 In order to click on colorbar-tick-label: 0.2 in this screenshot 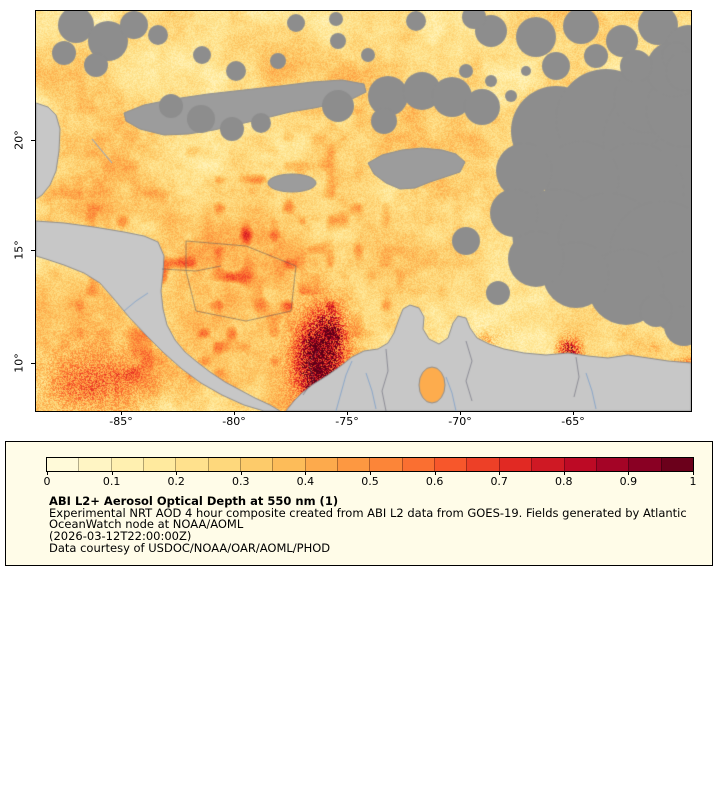, I will do `click(176, 481)`.